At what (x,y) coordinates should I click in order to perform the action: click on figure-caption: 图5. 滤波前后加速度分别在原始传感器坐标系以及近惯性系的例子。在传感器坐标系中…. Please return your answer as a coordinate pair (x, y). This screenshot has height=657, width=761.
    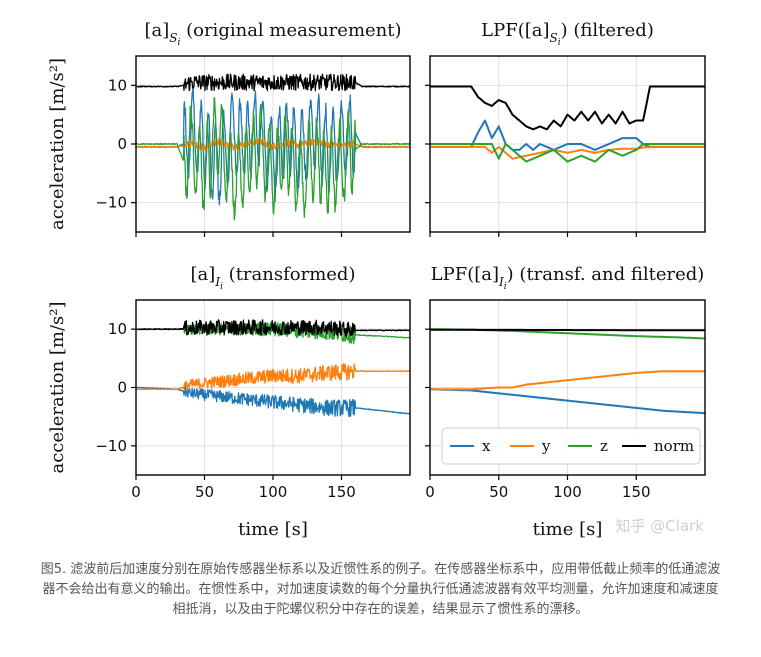
    Looking at the image, I should click on (380, 589).